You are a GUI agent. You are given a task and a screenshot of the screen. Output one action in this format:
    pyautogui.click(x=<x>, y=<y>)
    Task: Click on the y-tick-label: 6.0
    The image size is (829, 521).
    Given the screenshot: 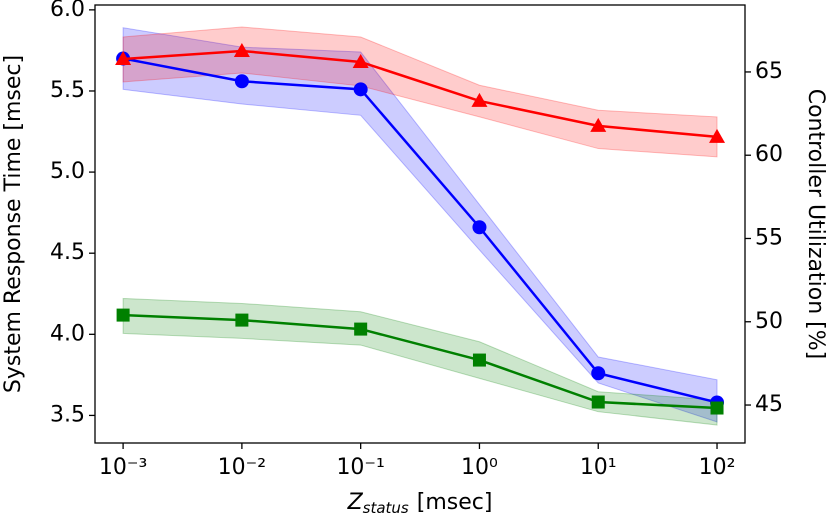 What is the action you would take?
    pyautogui.click(x=67, y=11)
    